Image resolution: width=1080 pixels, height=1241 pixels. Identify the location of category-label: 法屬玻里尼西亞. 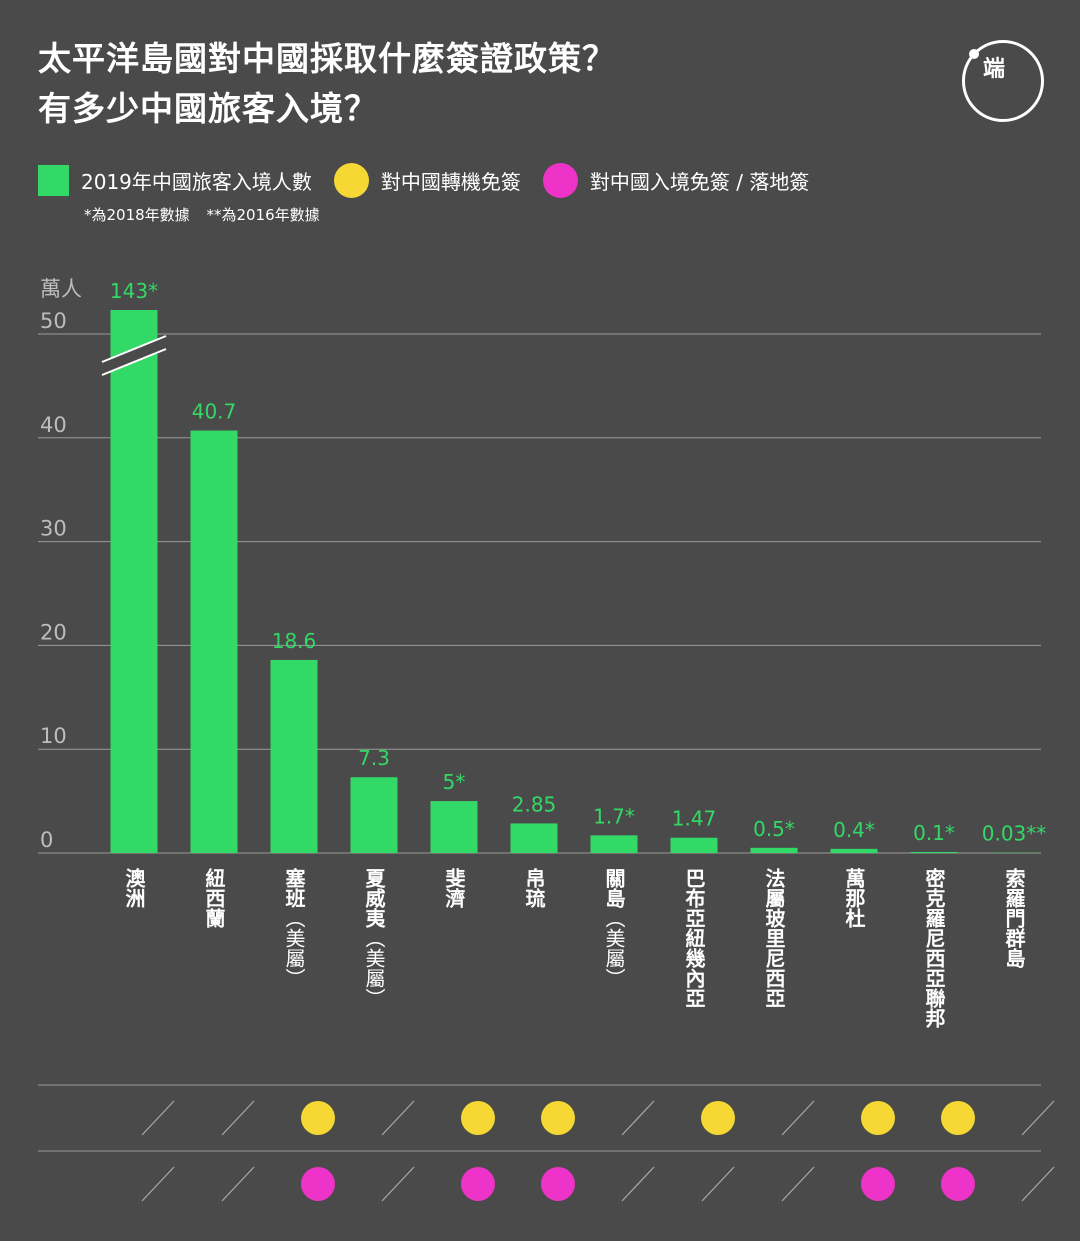
(774, 937).